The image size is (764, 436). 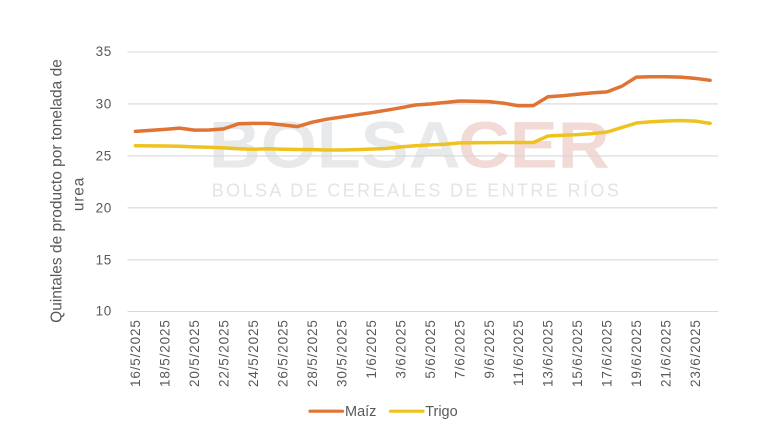 I want to click on svg-text: urea, so click(x=79, y=194).